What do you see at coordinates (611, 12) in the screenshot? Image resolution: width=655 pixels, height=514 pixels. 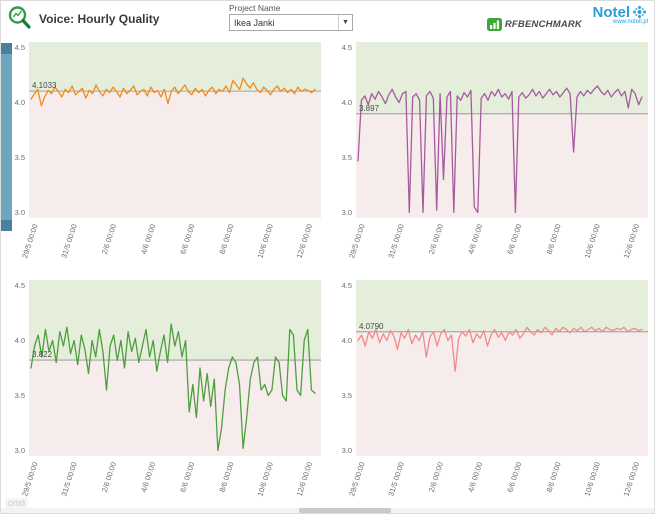 I see `notel-label: Notel` at bounding box center [611, 12].